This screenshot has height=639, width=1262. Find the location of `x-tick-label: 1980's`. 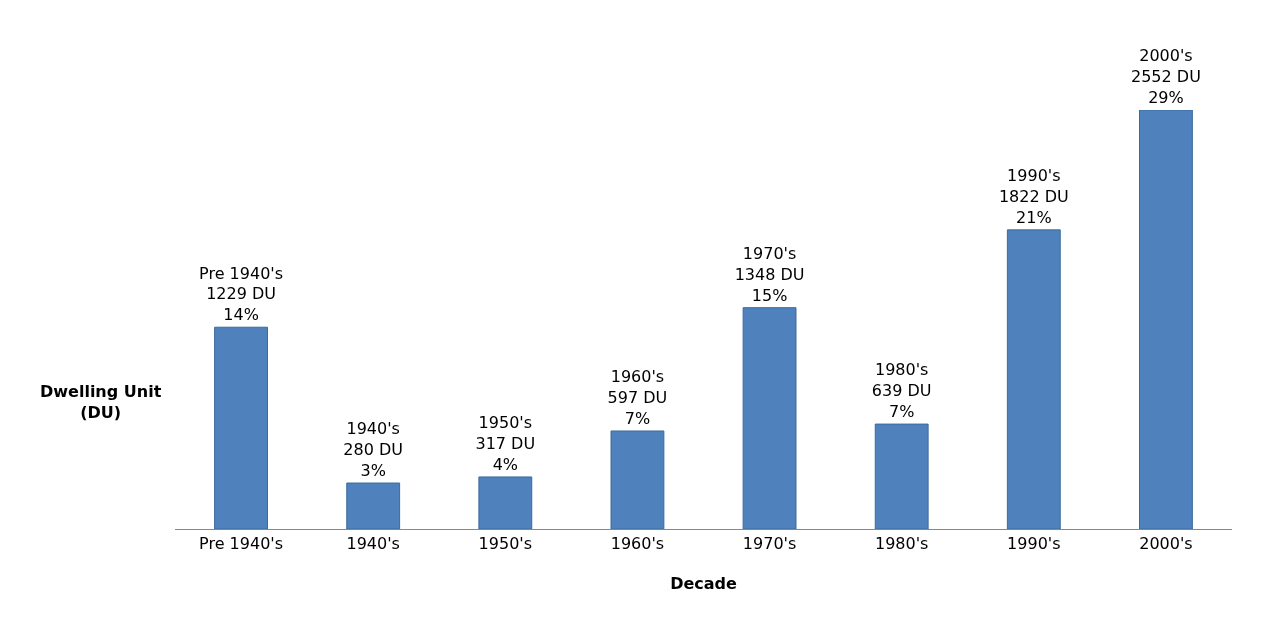

x-tick-label: 1980's is located at coordinates (901, 544).